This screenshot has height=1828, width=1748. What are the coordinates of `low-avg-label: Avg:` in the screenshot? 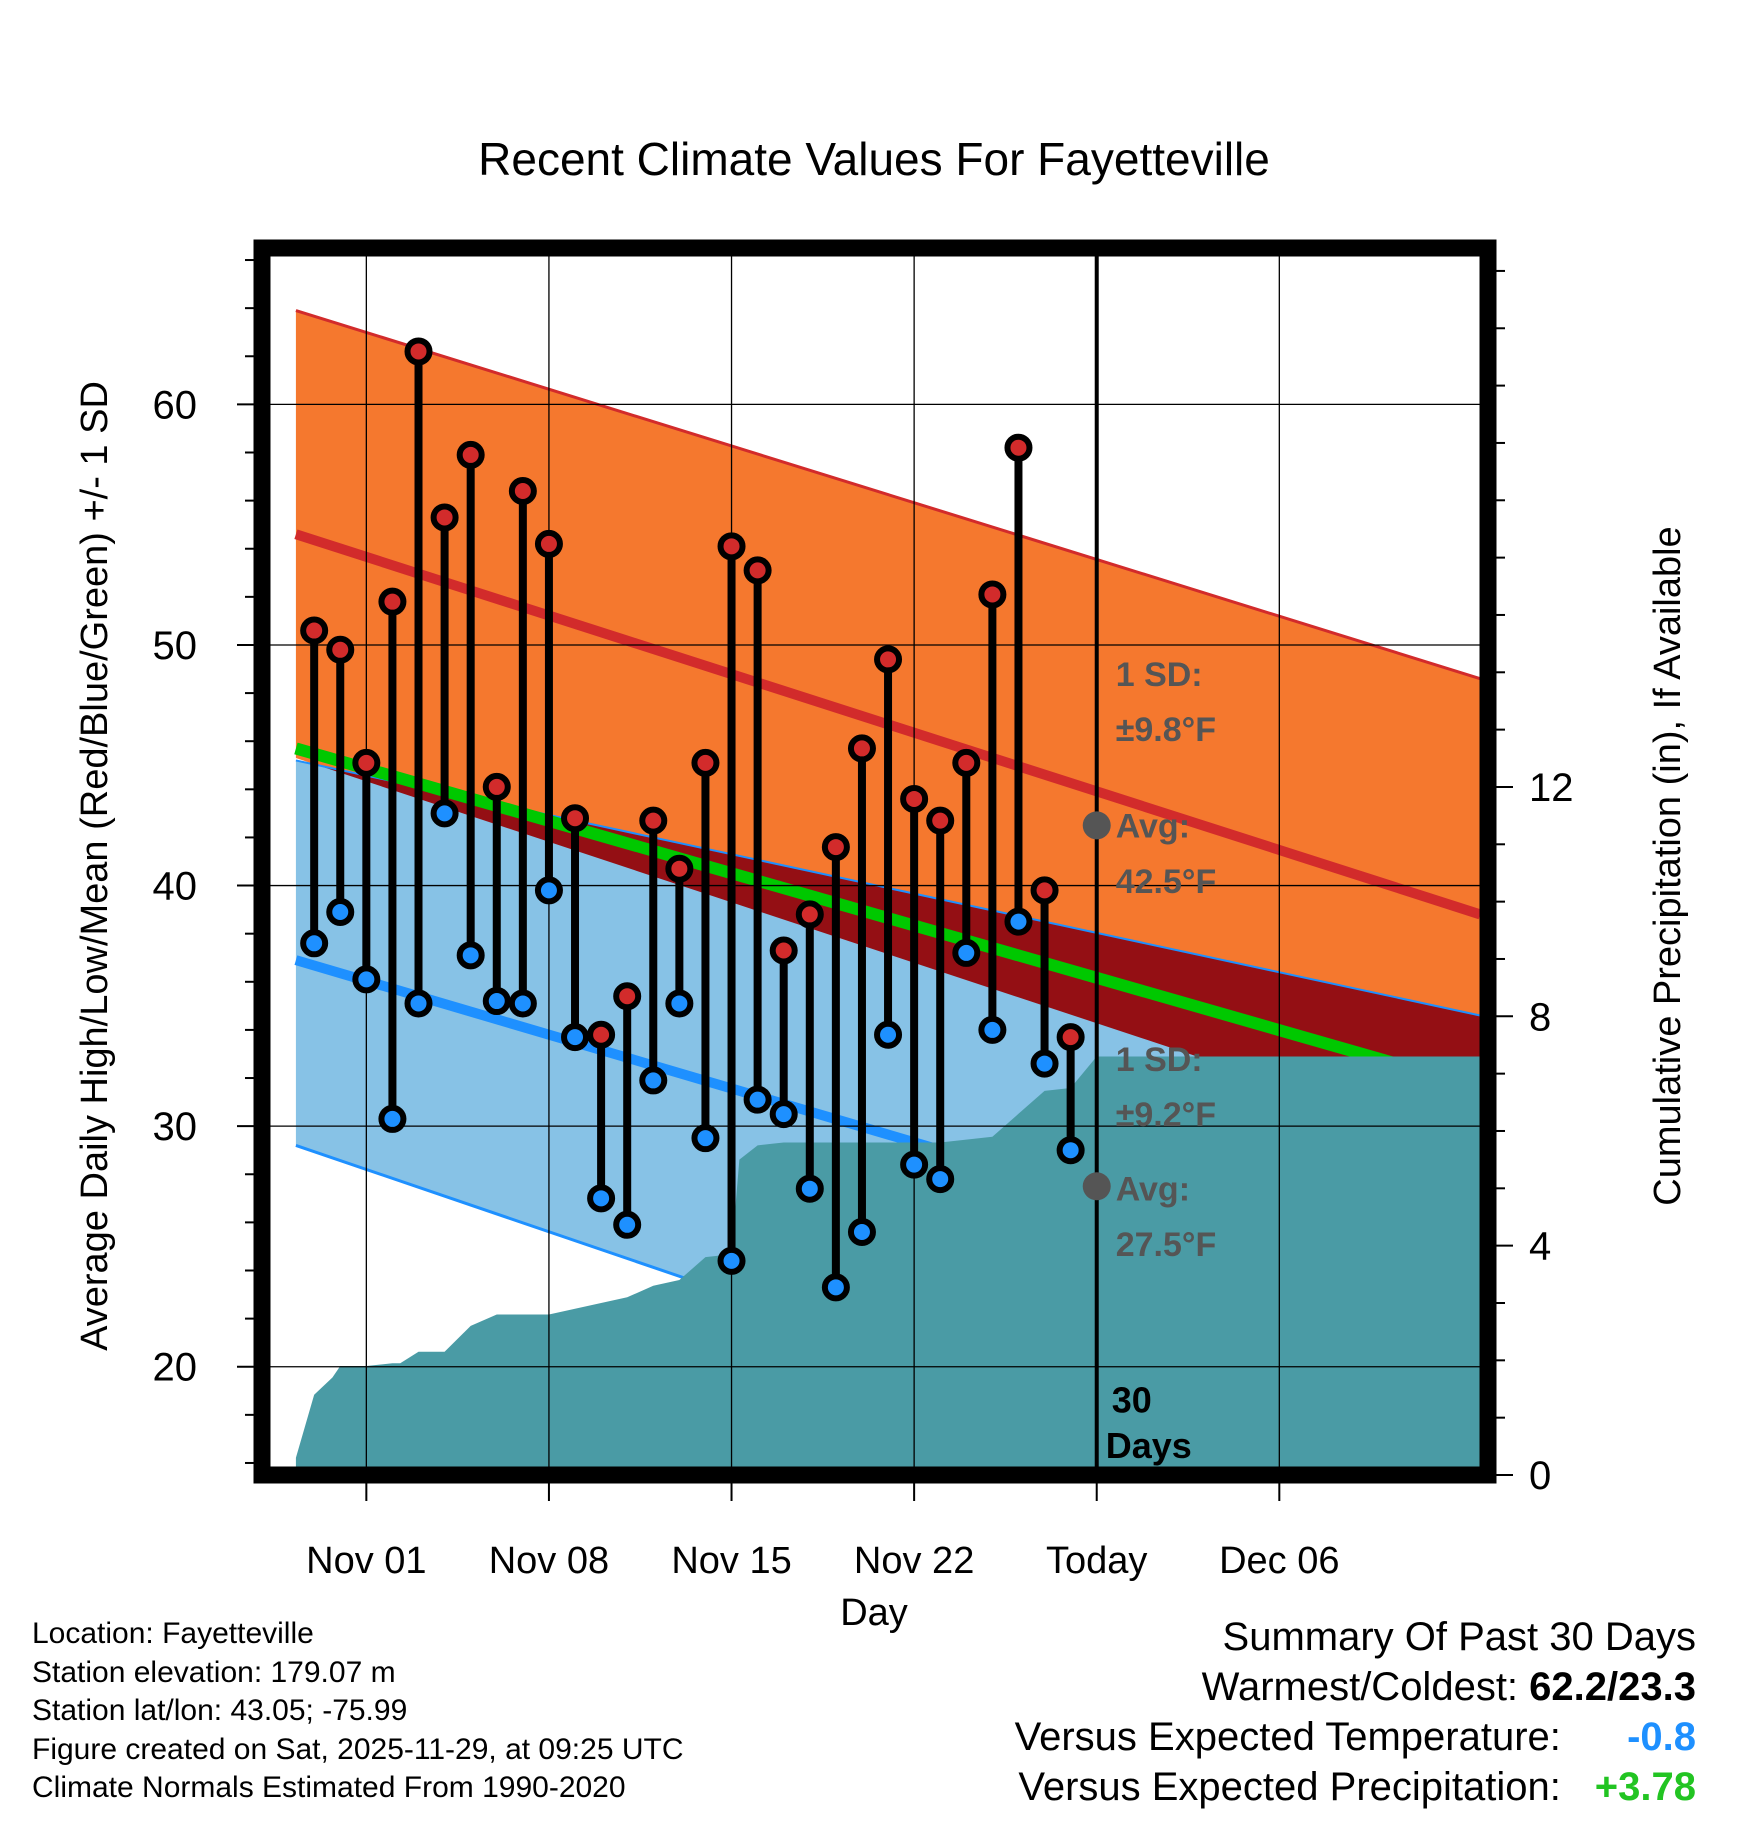 It's located at (1153, 1190).